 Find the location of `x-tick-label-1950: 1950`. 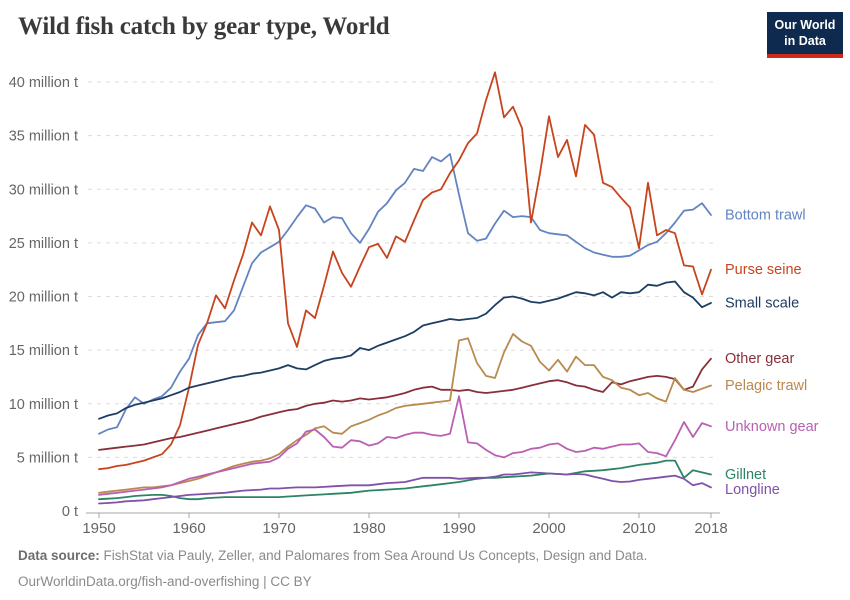

x-tick-label-1950: 1950 is located at coordinates (98, 528).